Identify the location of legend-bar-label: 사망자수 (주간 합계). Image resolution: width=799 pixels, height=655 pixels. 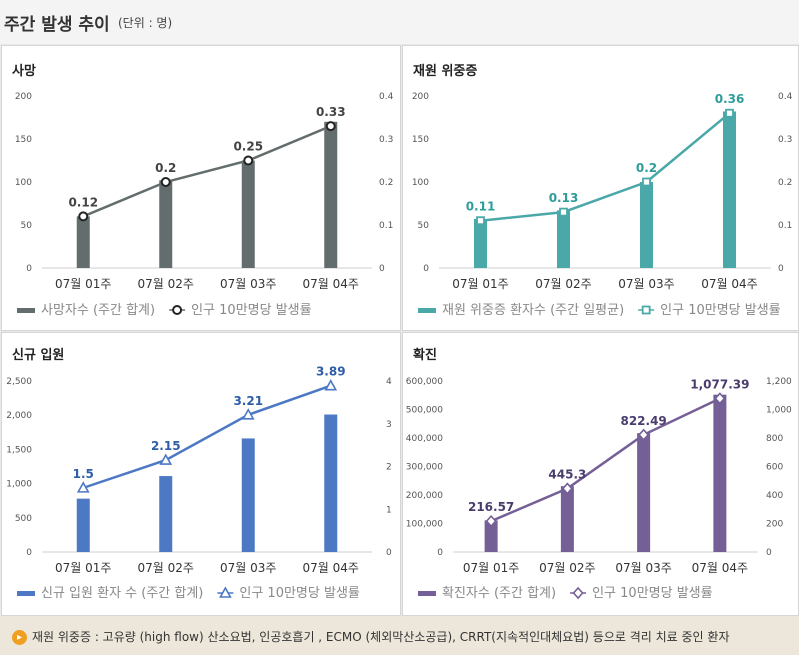
(98, 310).